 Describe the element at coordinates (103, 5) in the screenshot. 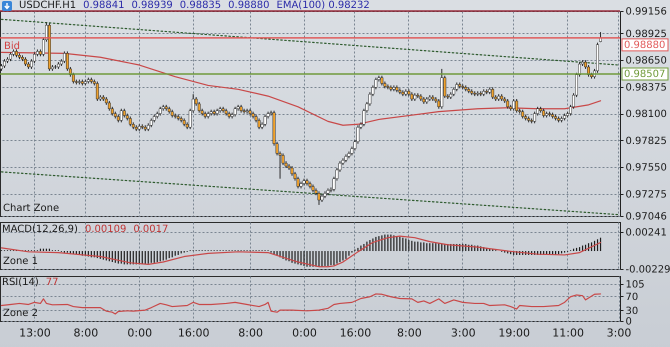

I see `text: 0.98841` at that location.